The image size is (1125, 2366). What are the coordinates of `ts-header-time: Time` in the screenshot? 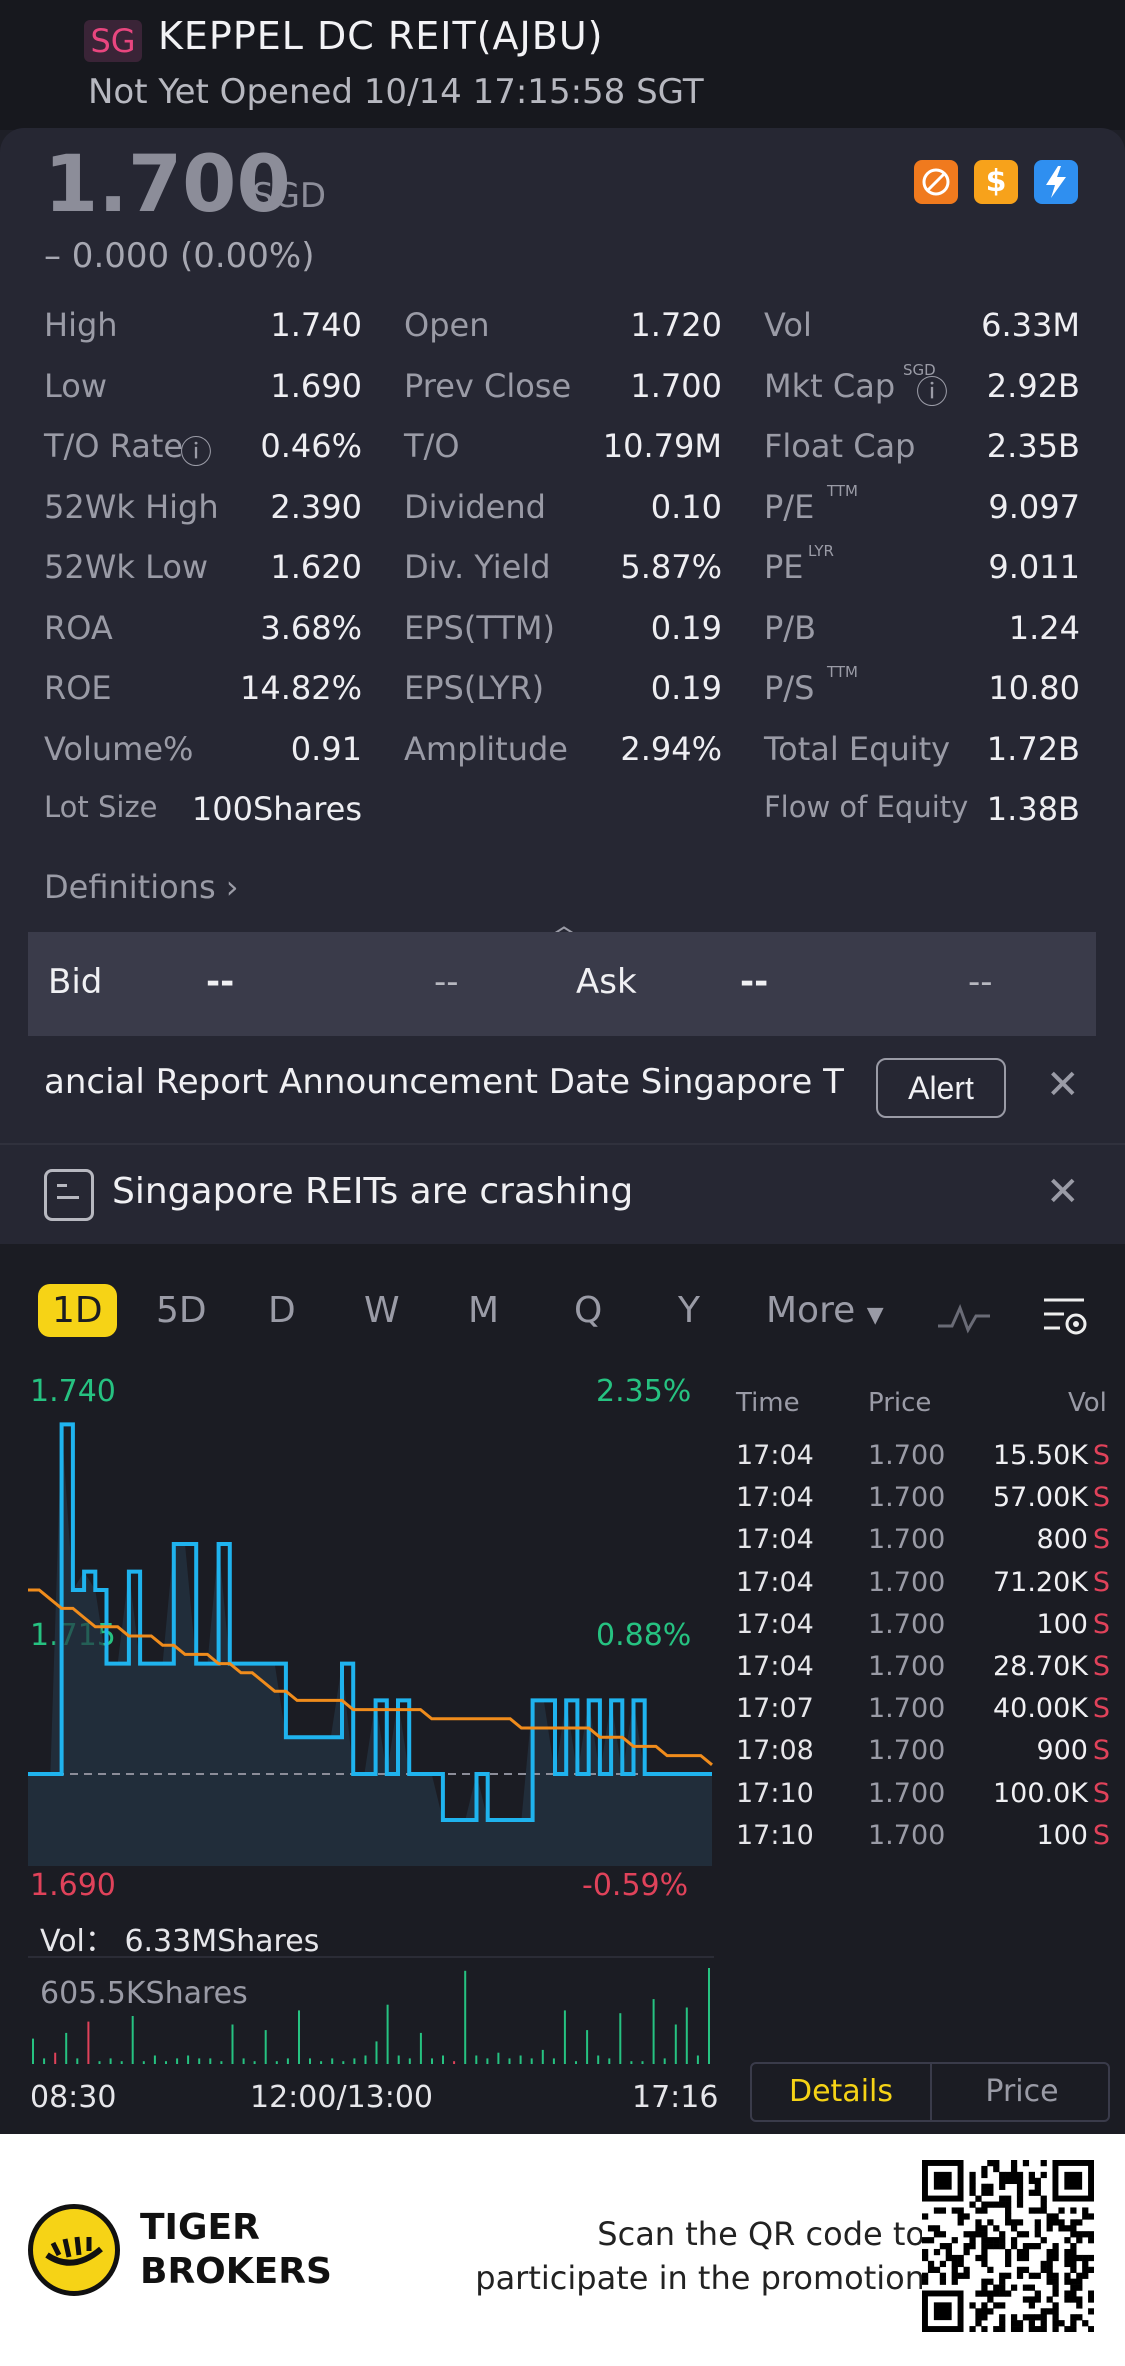 It's located at (768, 1403).